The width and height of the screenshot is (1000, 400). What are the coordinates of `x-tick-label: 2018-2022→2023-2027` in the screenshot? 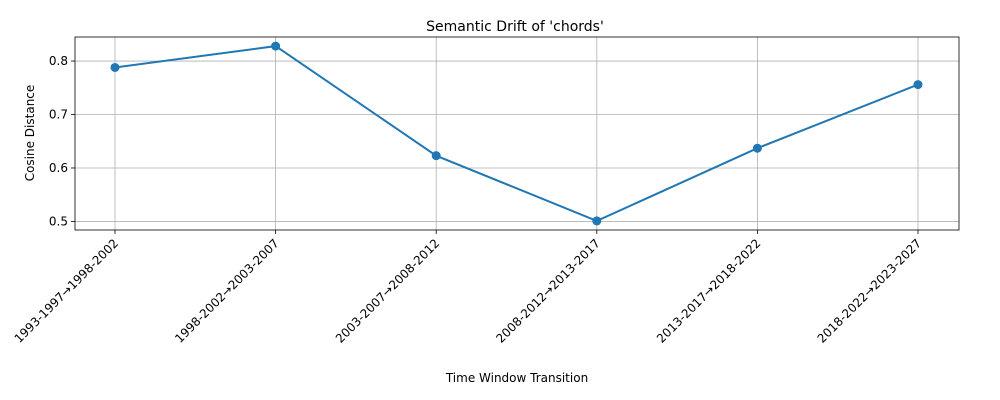 It's located at (870, 291).